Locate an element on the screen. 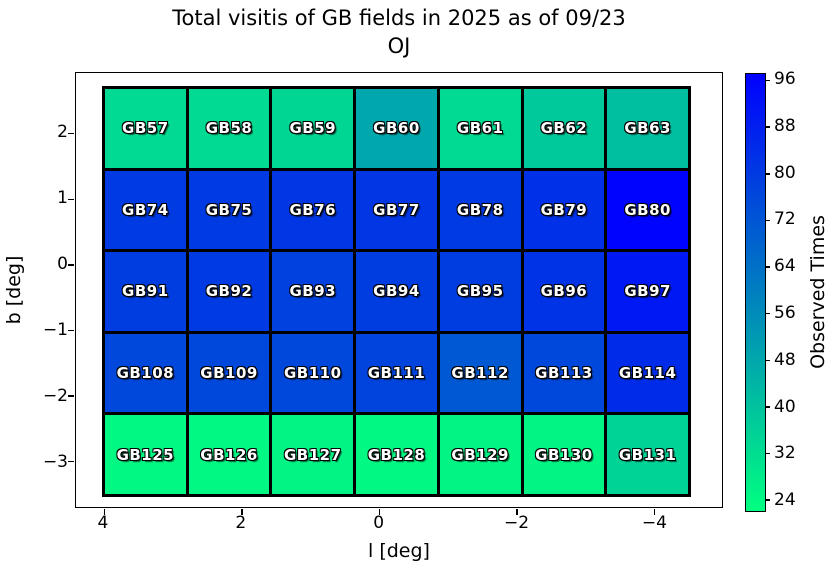 Image resolution: width=835 pixels, height=575 pixels. colorbar-tick-label: 24 is located at coordinates (785, 500).